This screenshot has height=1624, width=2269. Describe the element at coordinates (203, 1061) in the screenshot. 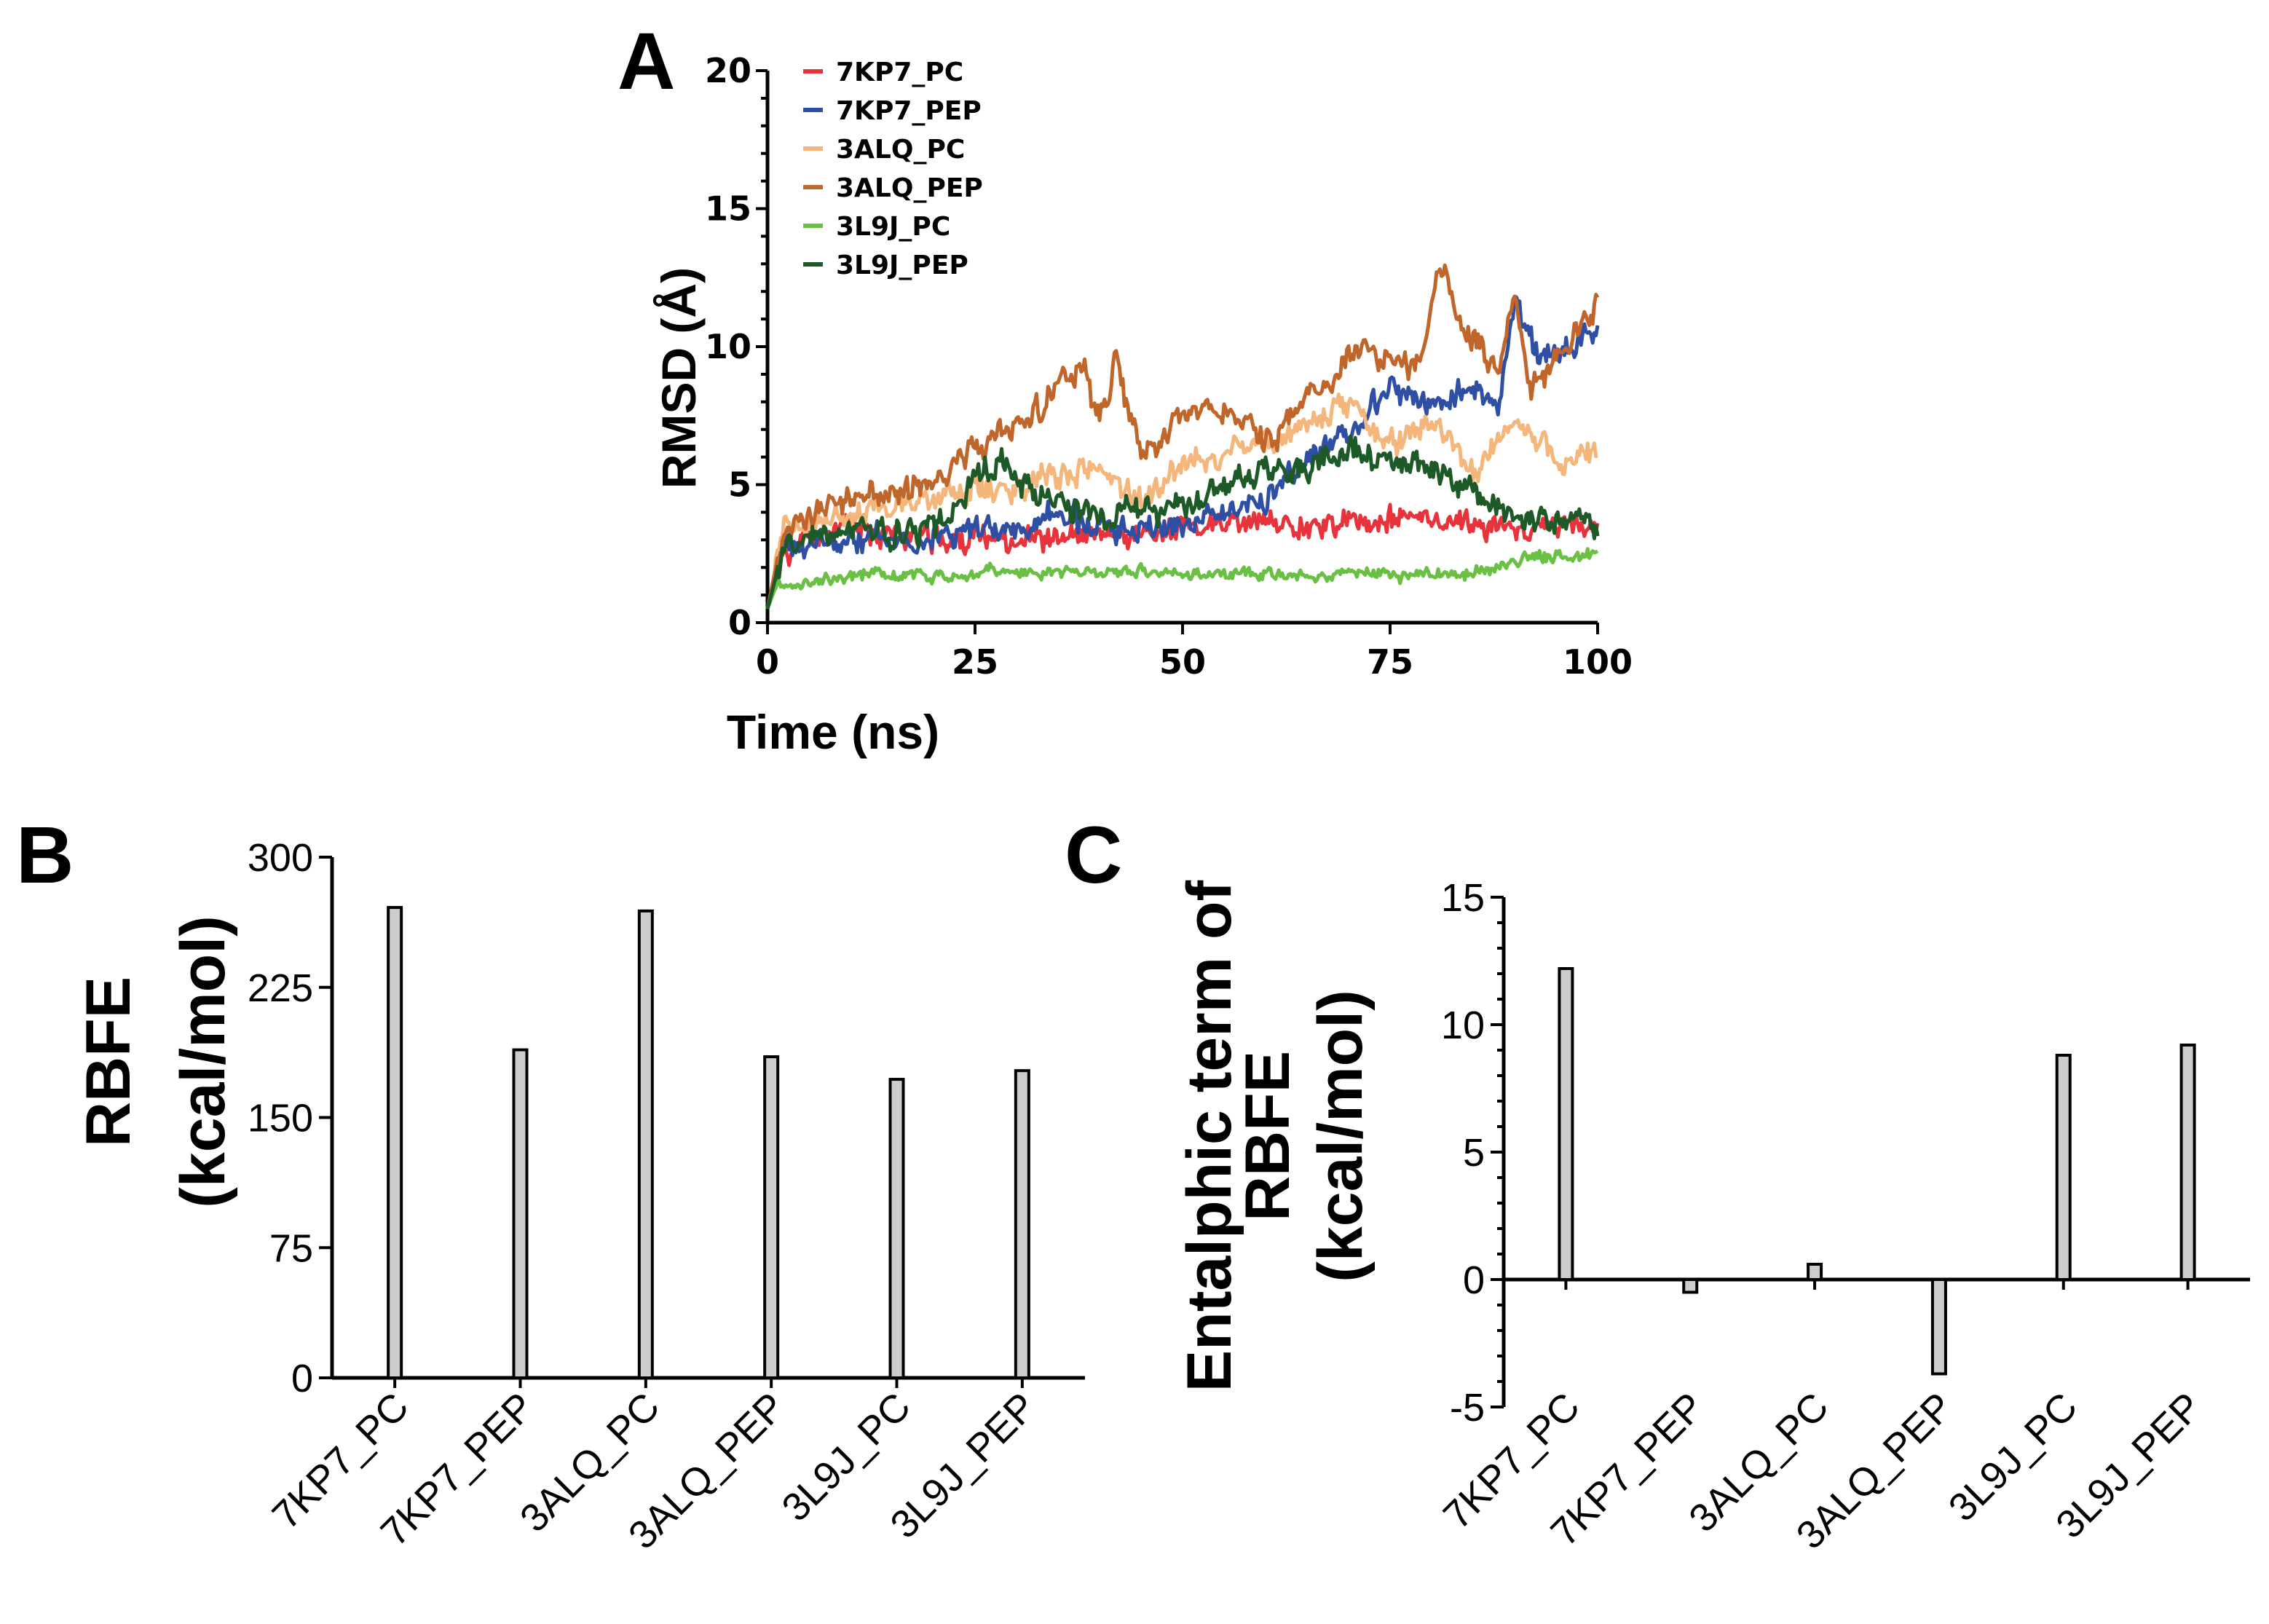

I see `panel-b-y-axis-title-line2: (kcal/mol)` at that location.